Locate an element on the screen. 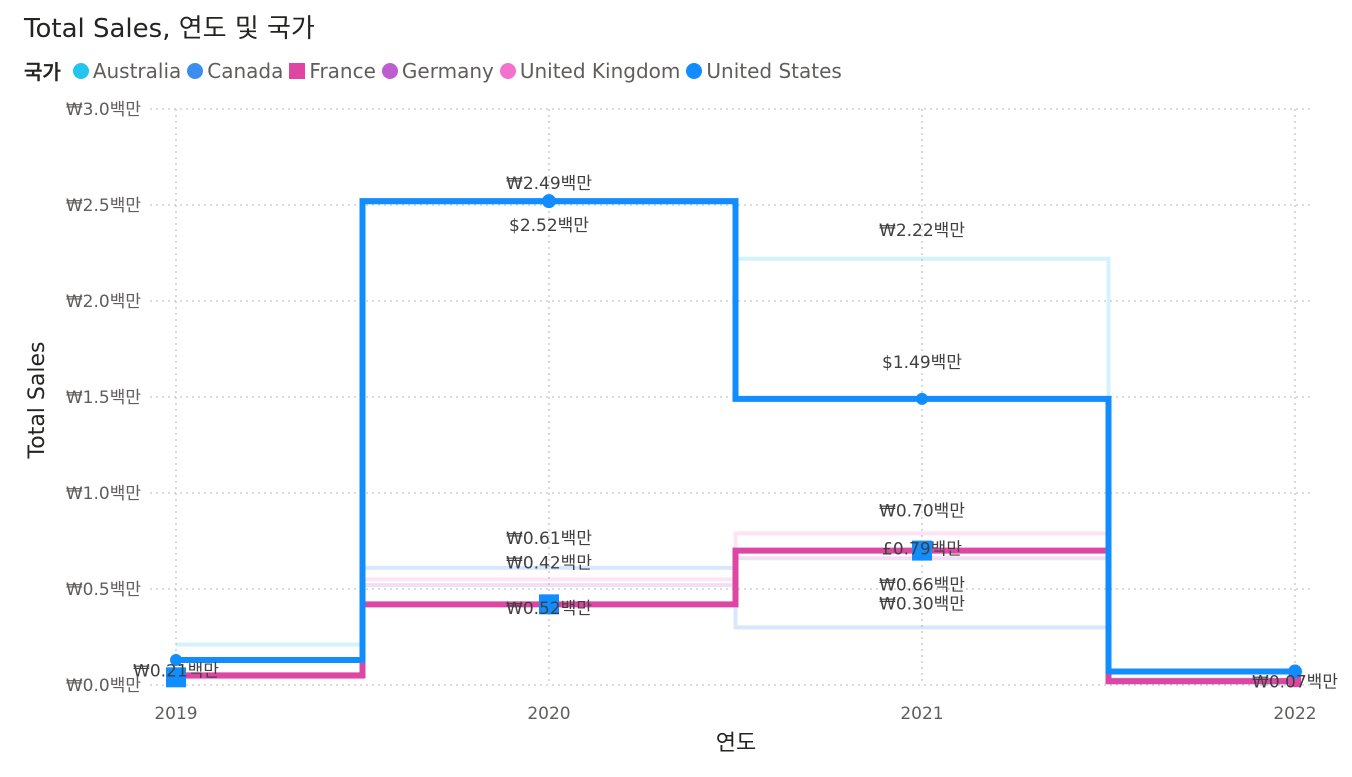 This screenshot has height=777, width=1352. legend-item-canada: Canada is located at coordinates (235, 71).